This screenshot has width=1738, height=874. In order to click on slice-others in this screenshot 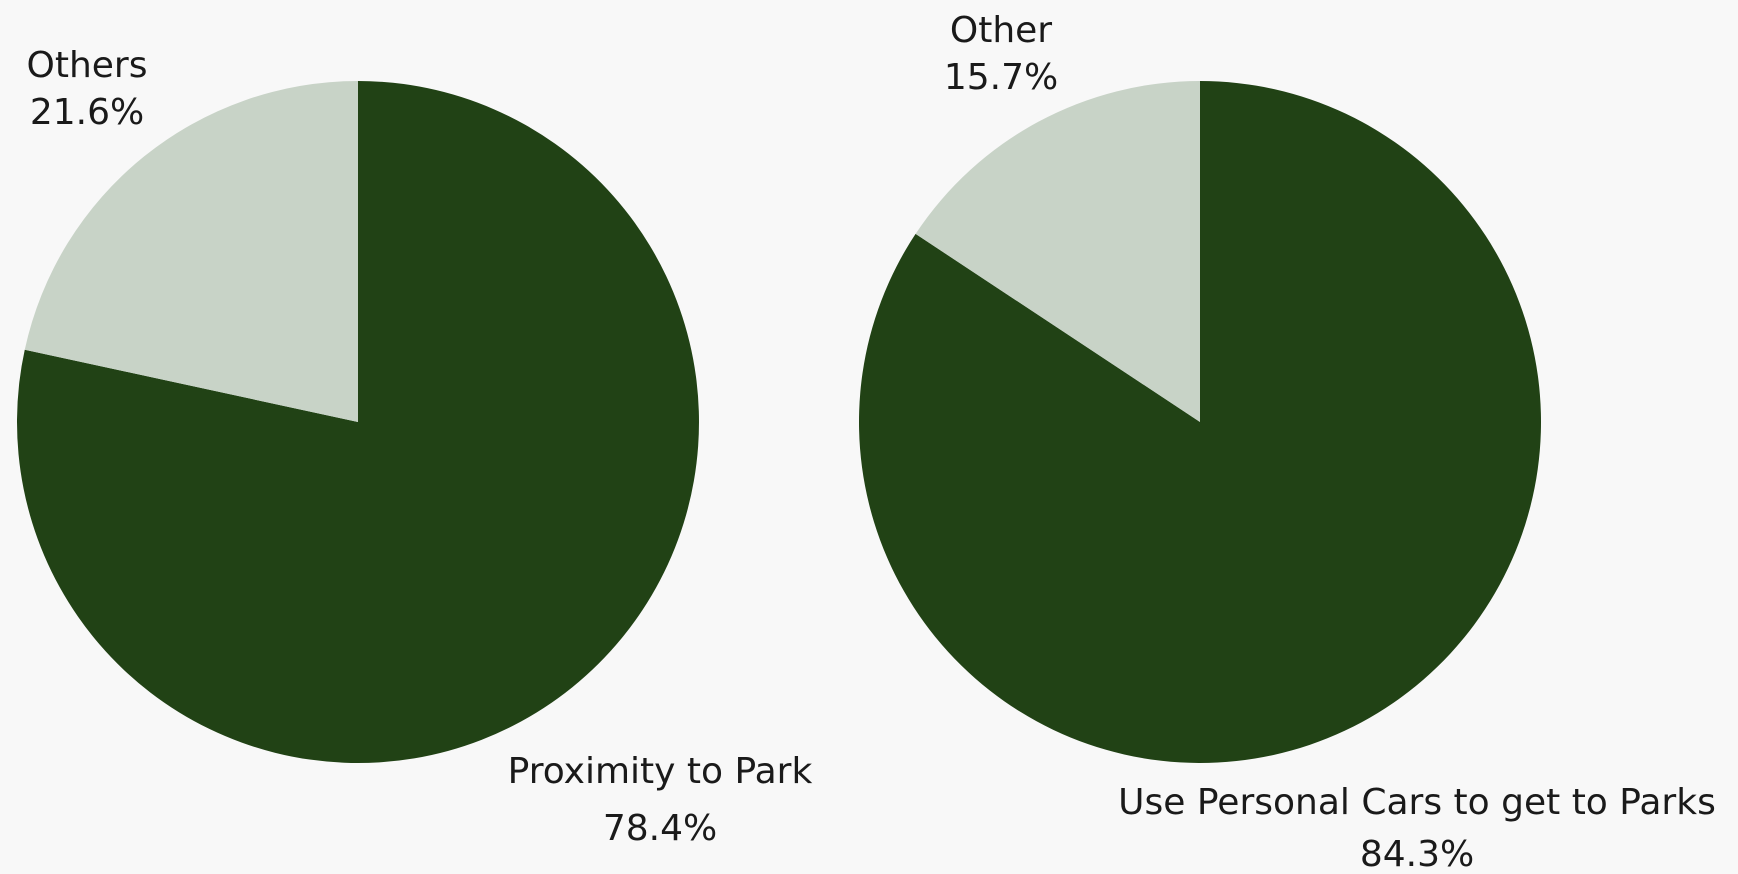, I will do `click(191, 251)`.